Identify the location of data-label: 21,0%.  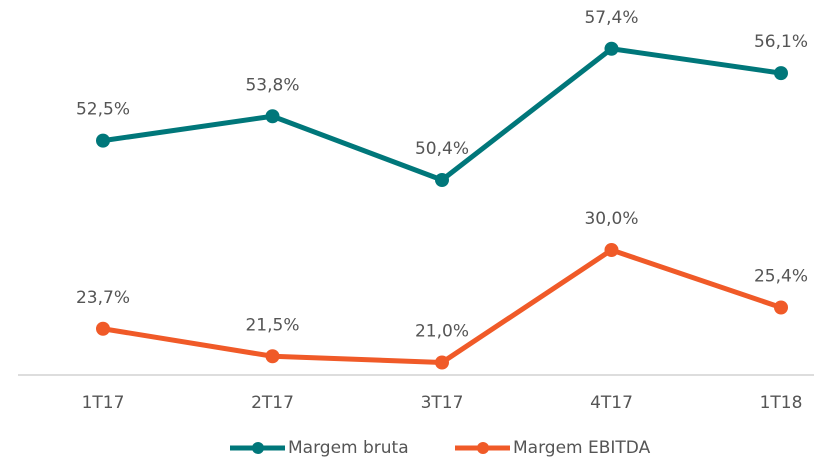
(442, 332).